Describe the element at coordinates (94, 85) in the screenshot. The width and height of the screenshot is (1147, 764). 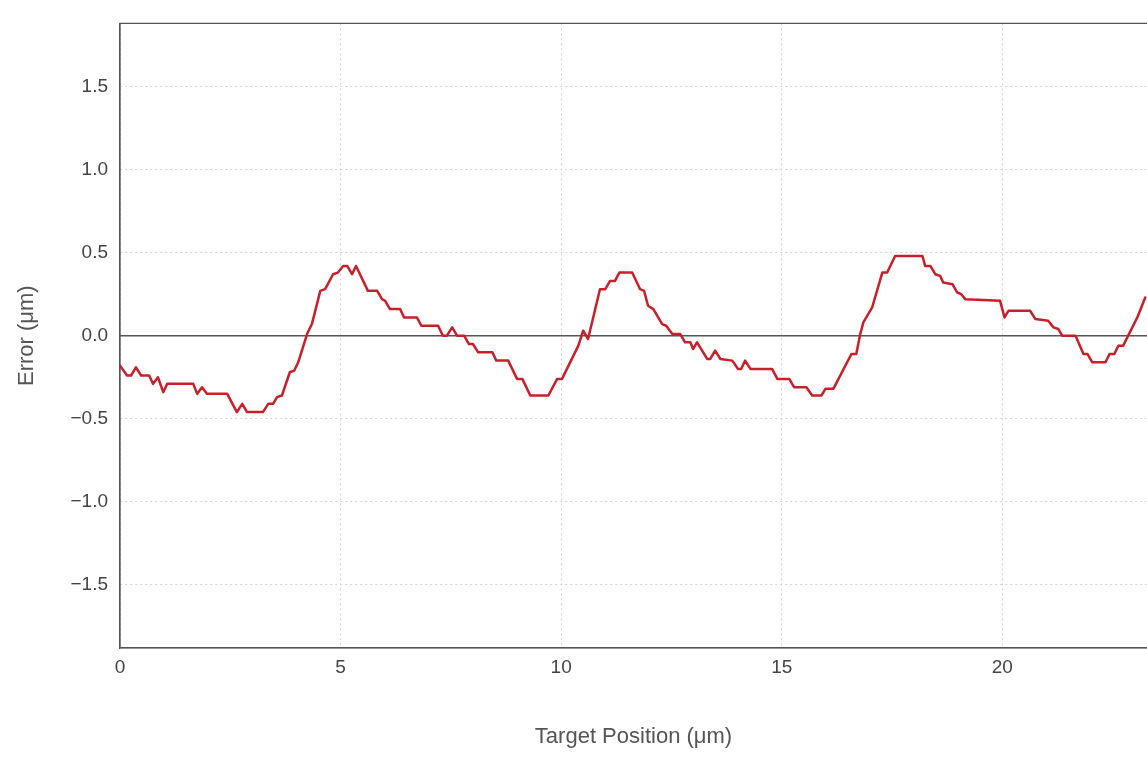
I see `y-tick-label: 1.5` at that location.